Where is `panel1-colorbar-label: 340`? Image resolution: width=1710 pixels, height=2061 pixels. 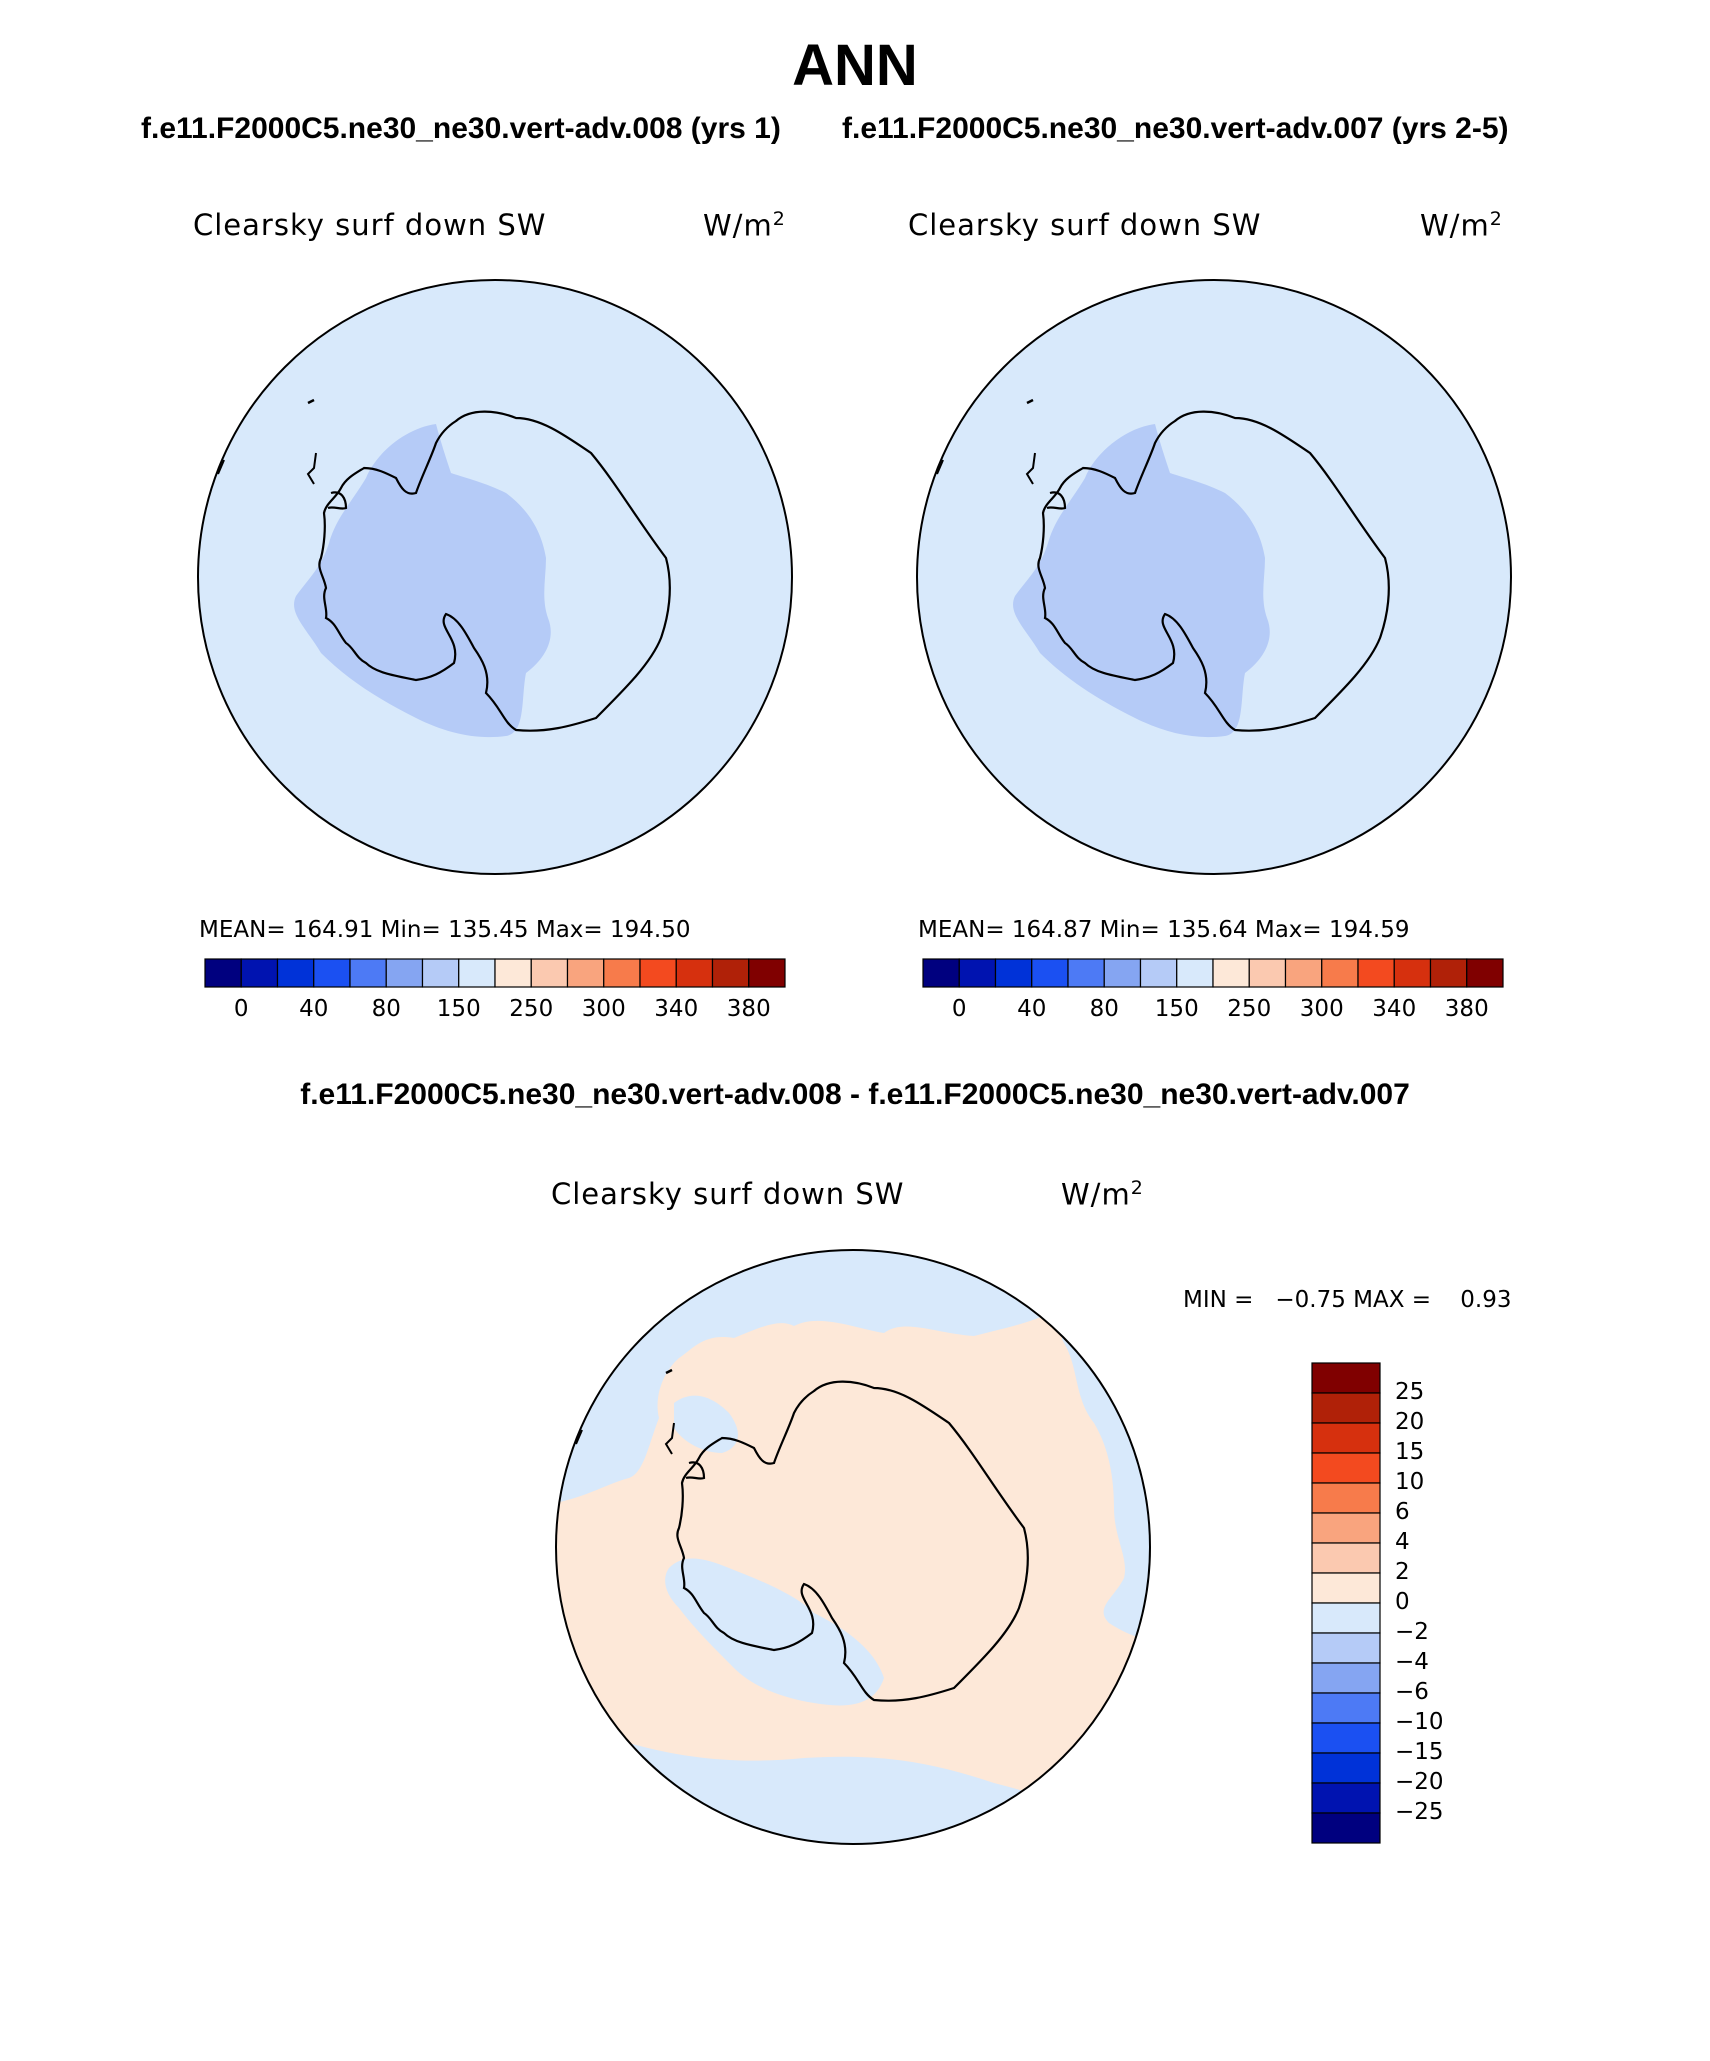 panel1-colorbar-label: 340 is located at coordinates (676, 1009).